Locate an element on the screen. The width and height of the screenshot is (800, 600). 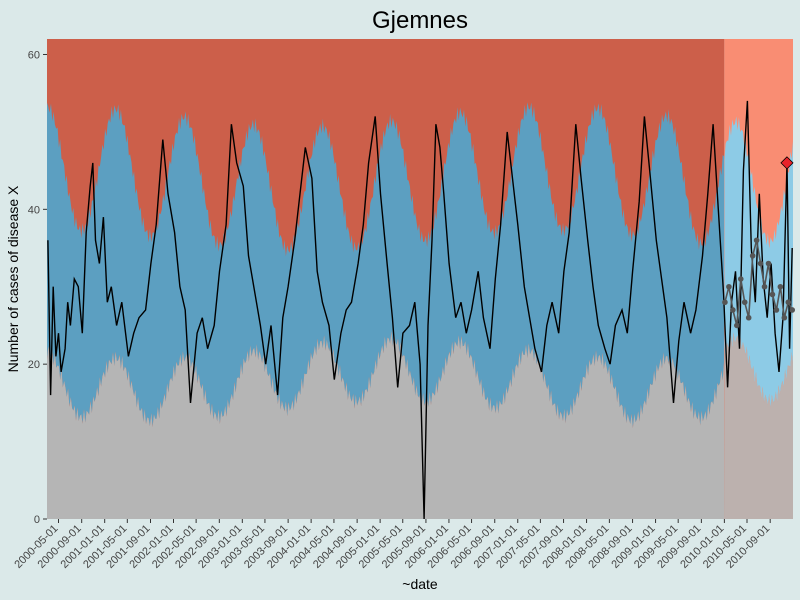
y-tick-label: 40 is located at coordinates (34, 210).